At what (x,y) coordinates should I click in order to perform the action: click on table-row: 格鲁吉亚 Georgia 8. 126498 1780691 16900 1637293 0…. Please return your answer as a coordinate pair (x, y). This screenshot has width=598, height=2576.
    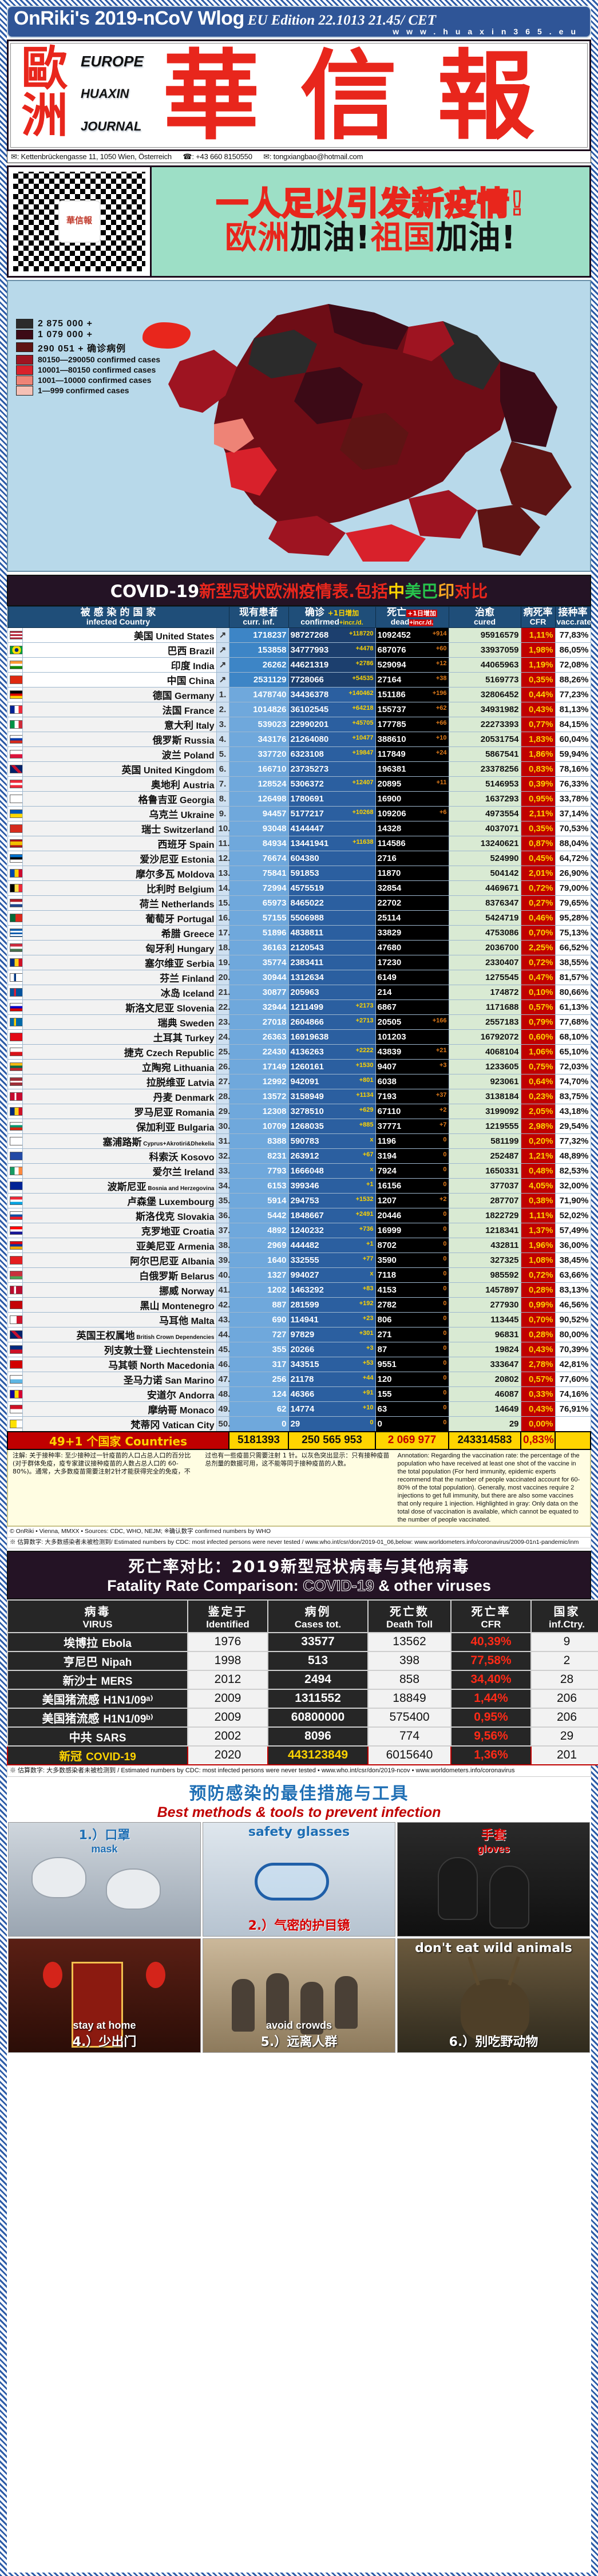
    Looking at the image, I should click on (299, 799).